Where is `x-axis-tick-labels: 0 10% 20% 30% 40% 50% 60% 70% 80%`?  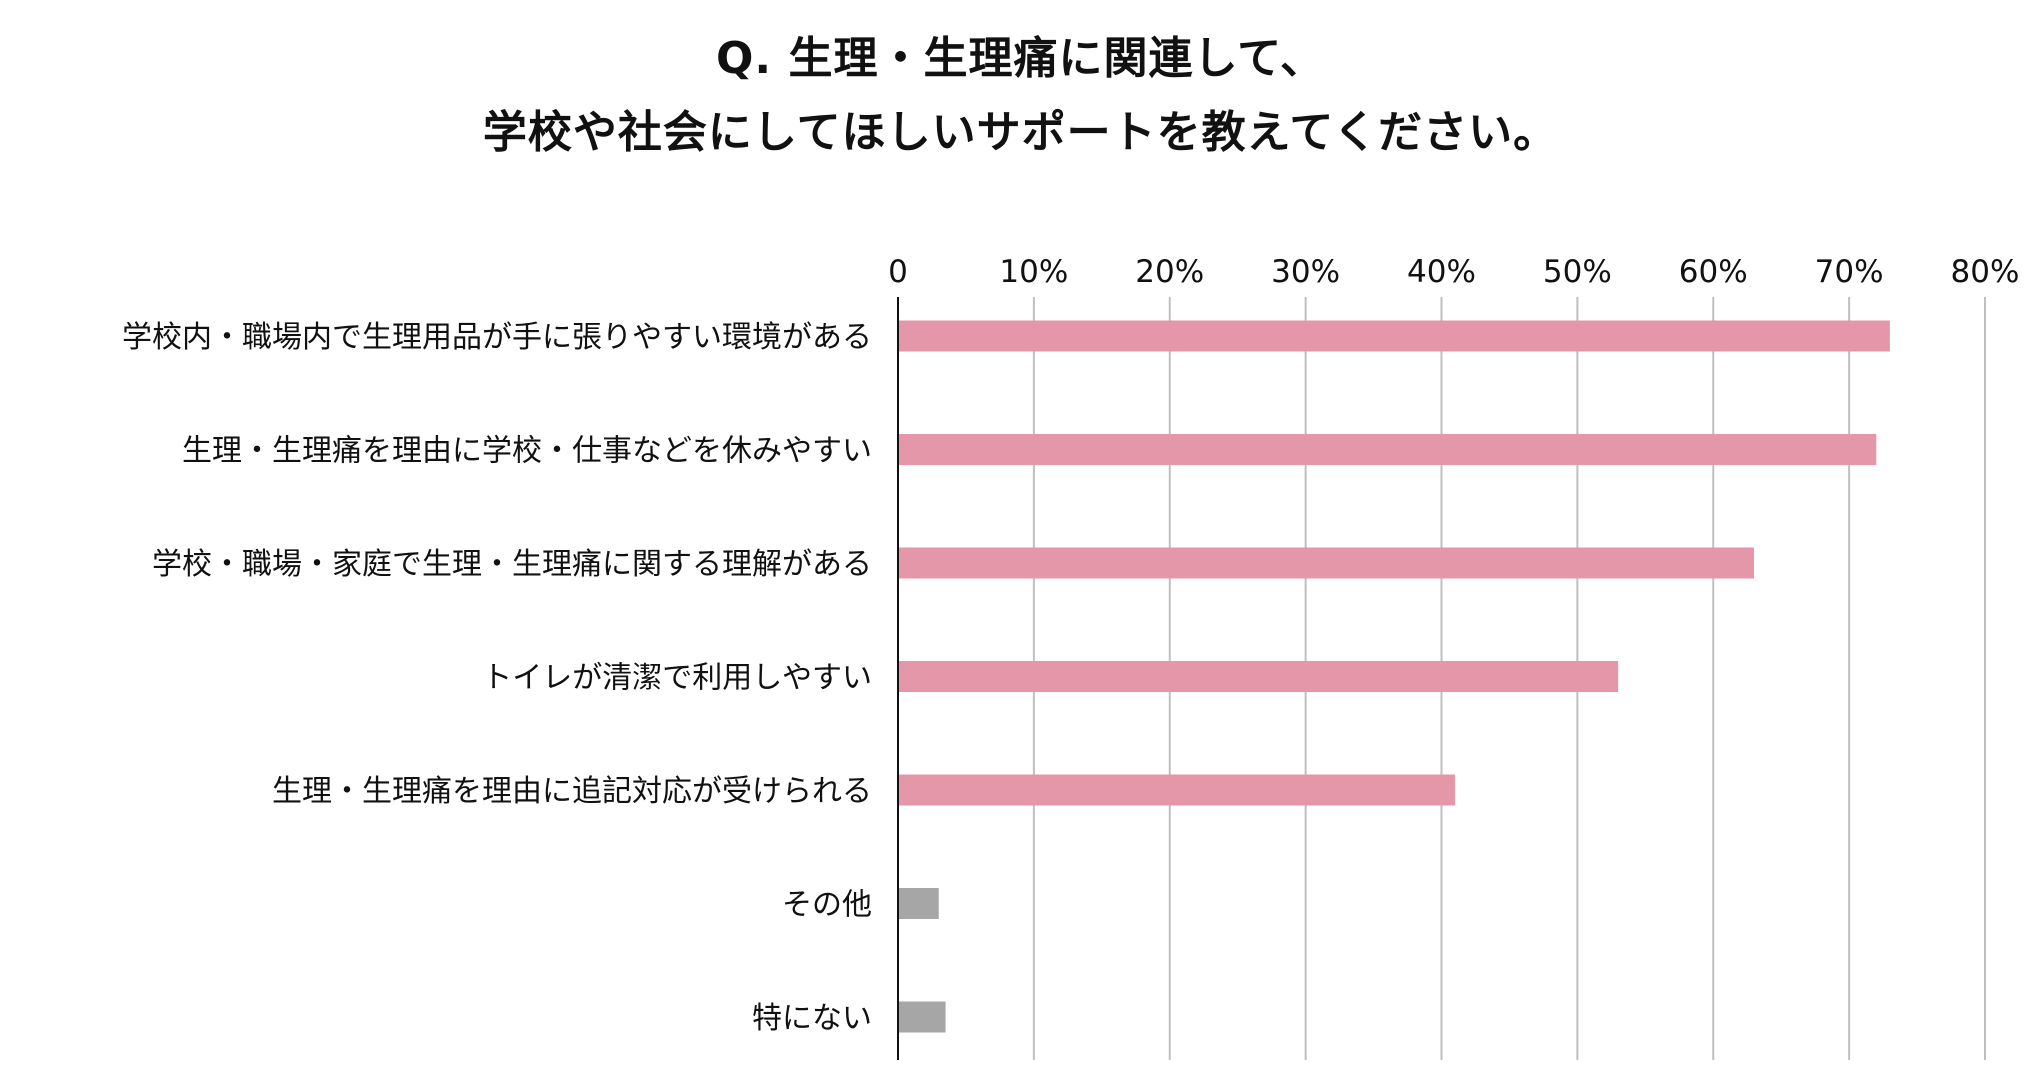 x-axis-tick-labels: 0 10% 20% 30% 40% 50% 60% 70% 80% is located at coordinates (1453, 272).